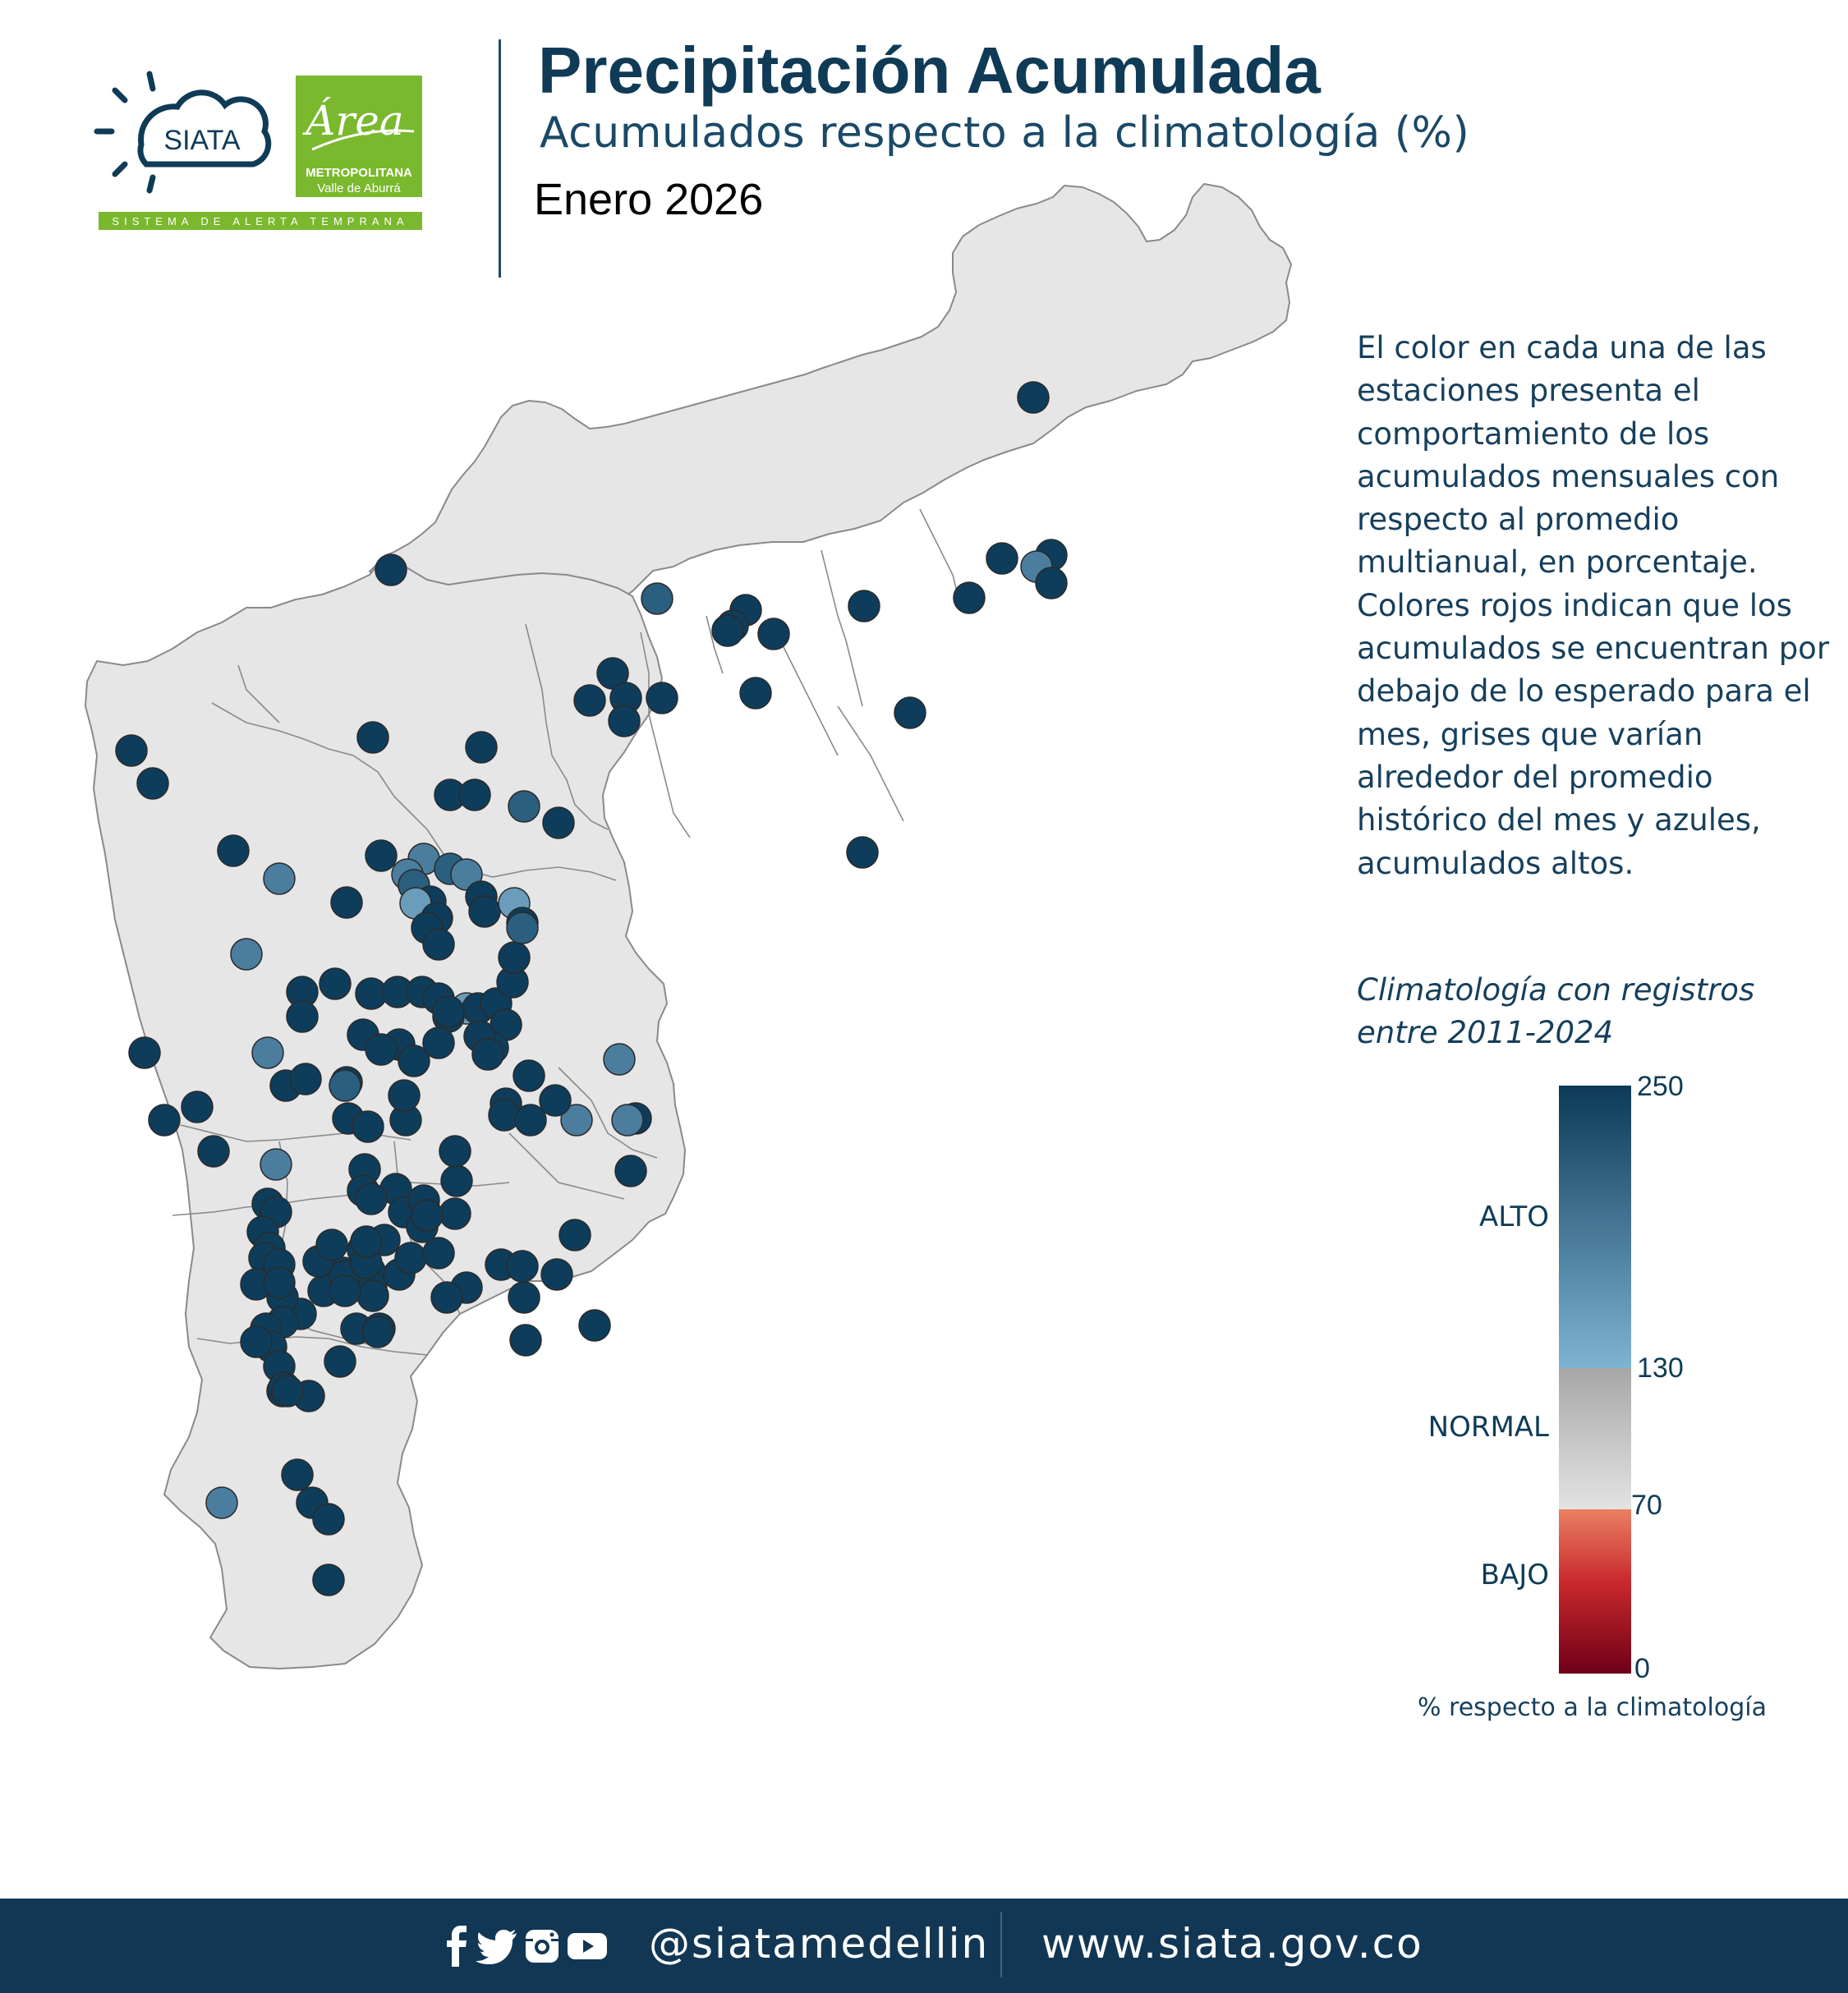 Image resolution: width=1848 pixels, height=1993 pixels. Describe the element at coordinates (1232, 1944) in the screenshot. I see `website-link: www.siata.gov.co` at that location.